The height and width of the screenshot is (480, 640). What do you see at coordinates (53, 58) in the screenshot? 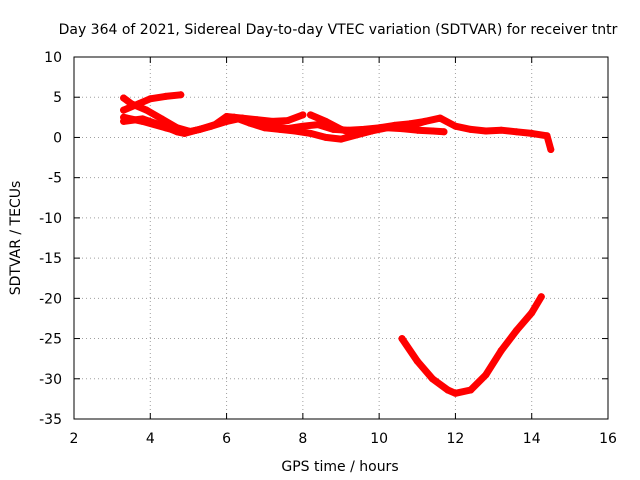
I see `y-tick-label: 10` at bounding box center [53, 58].